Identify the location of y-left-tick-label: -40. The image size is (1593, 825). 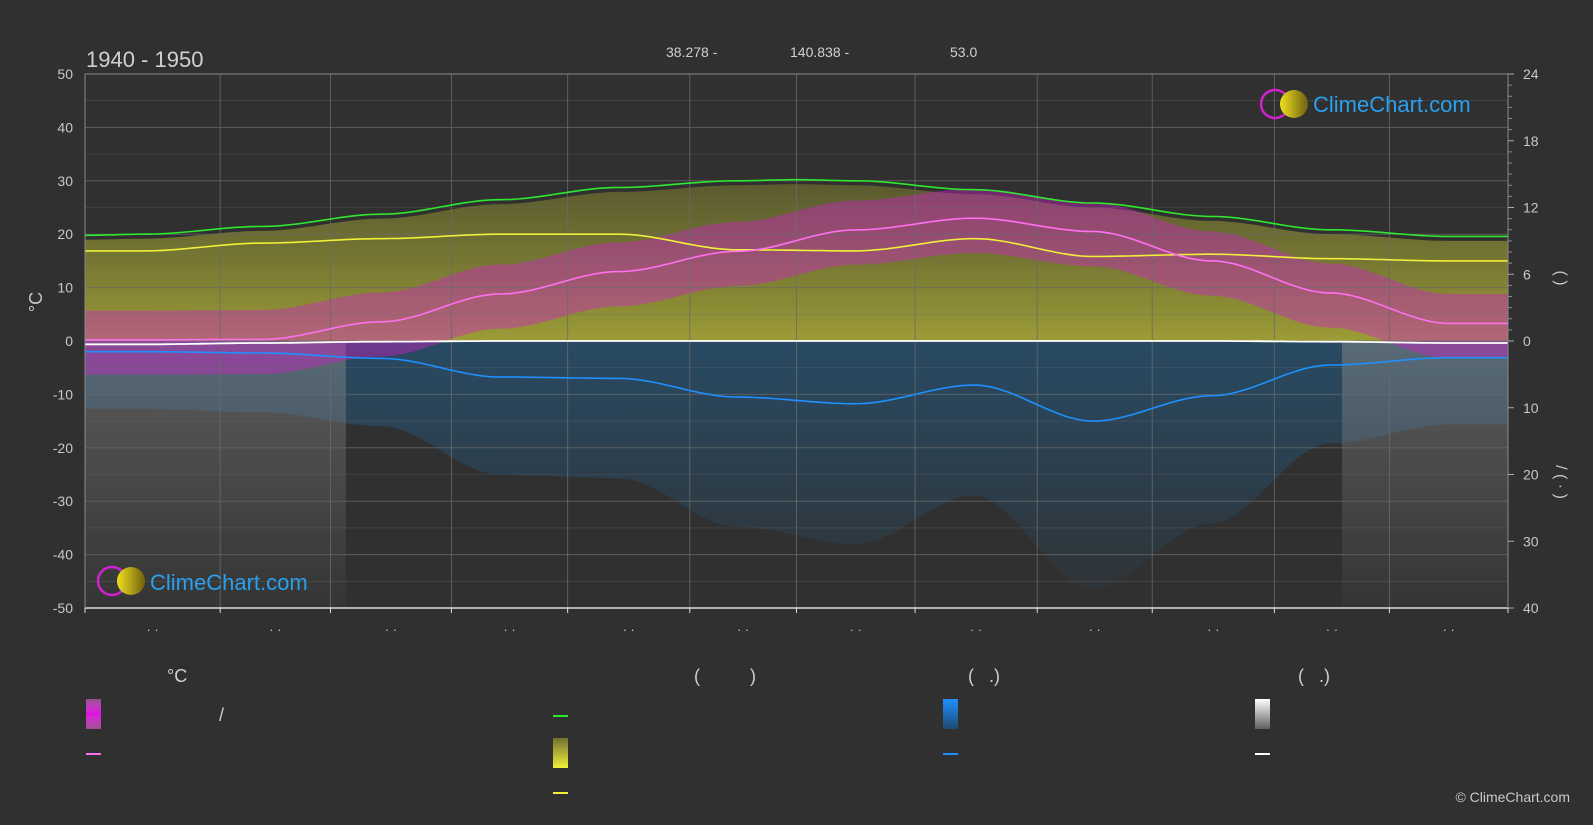
(63, 555).